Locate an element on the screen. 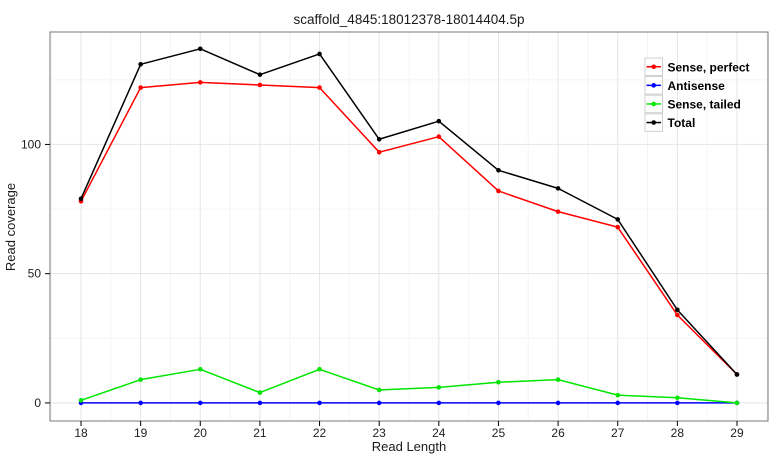 This screenshot has width=780, height=460. y-axis-title: Read coverage is located at coordinates (10, 227).